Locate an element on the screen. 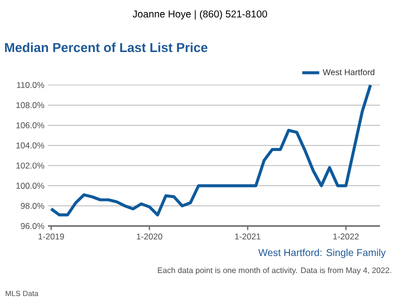  text: West Hartford: Single Family is located at coordinates (322, 253).